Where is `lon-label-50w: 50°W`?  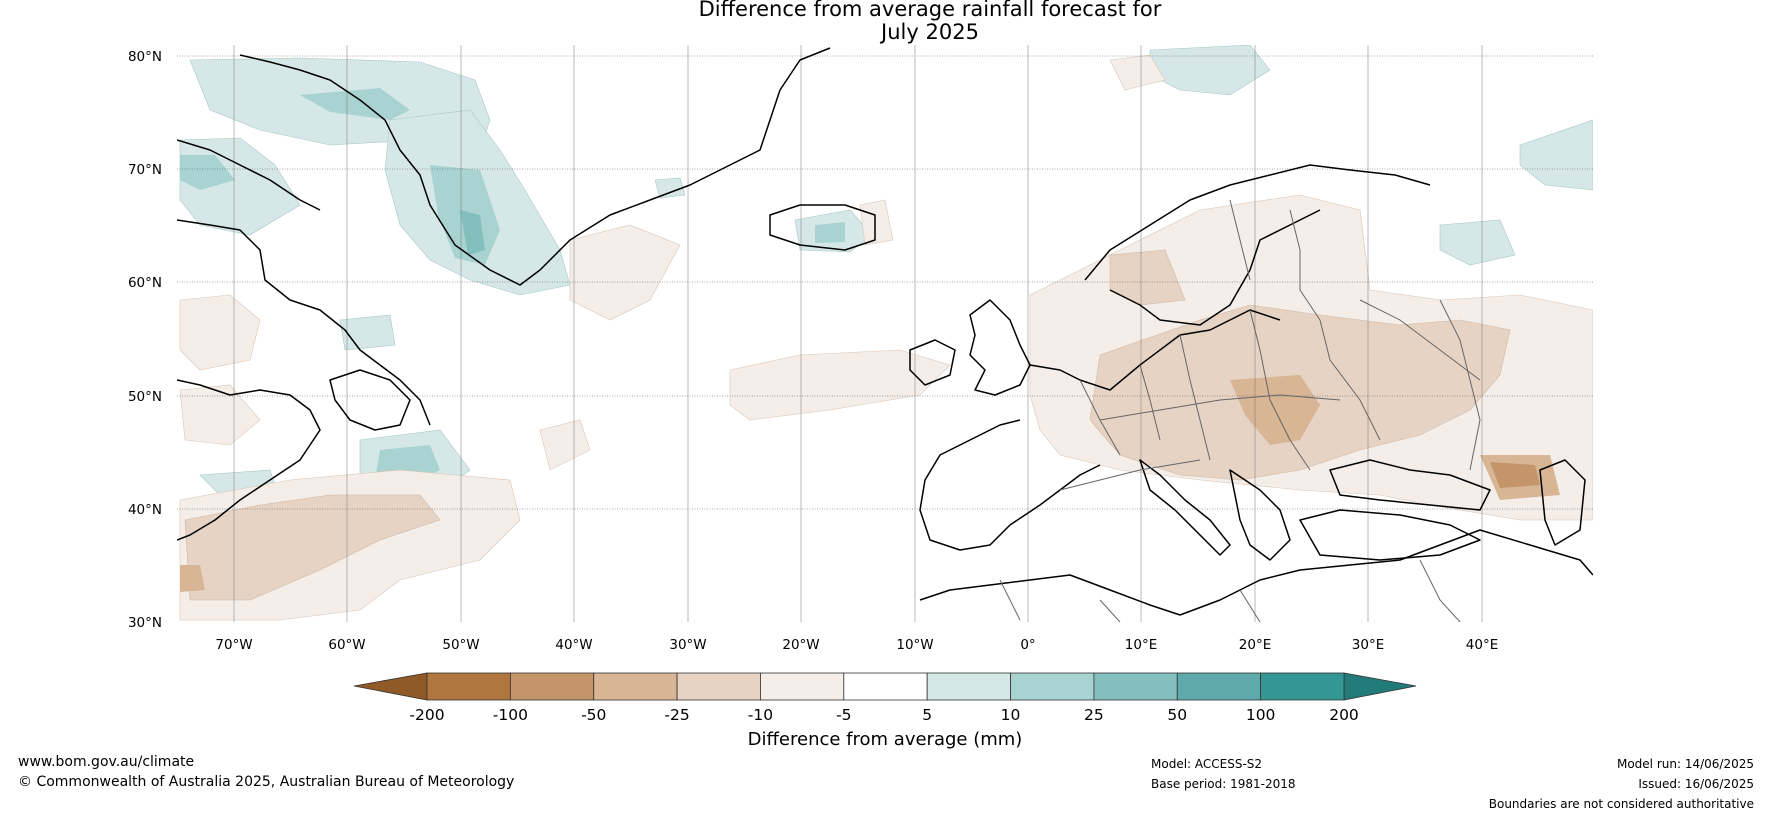 lon-label-50w: 50°W is located at coordinates (460, 645).